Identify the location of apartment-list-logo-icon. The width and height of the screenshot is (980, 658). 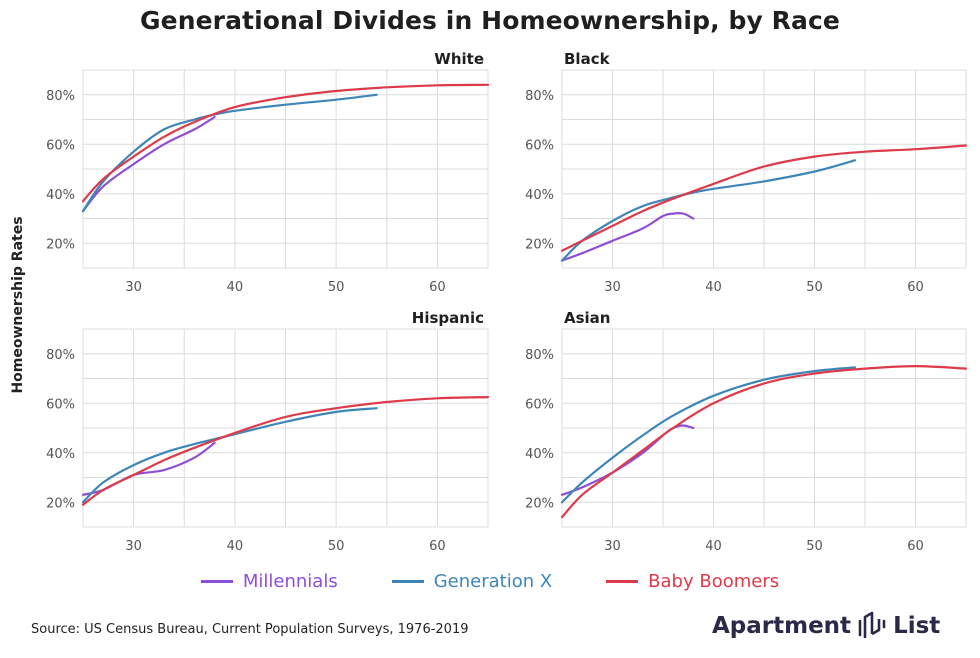
(872, 624).